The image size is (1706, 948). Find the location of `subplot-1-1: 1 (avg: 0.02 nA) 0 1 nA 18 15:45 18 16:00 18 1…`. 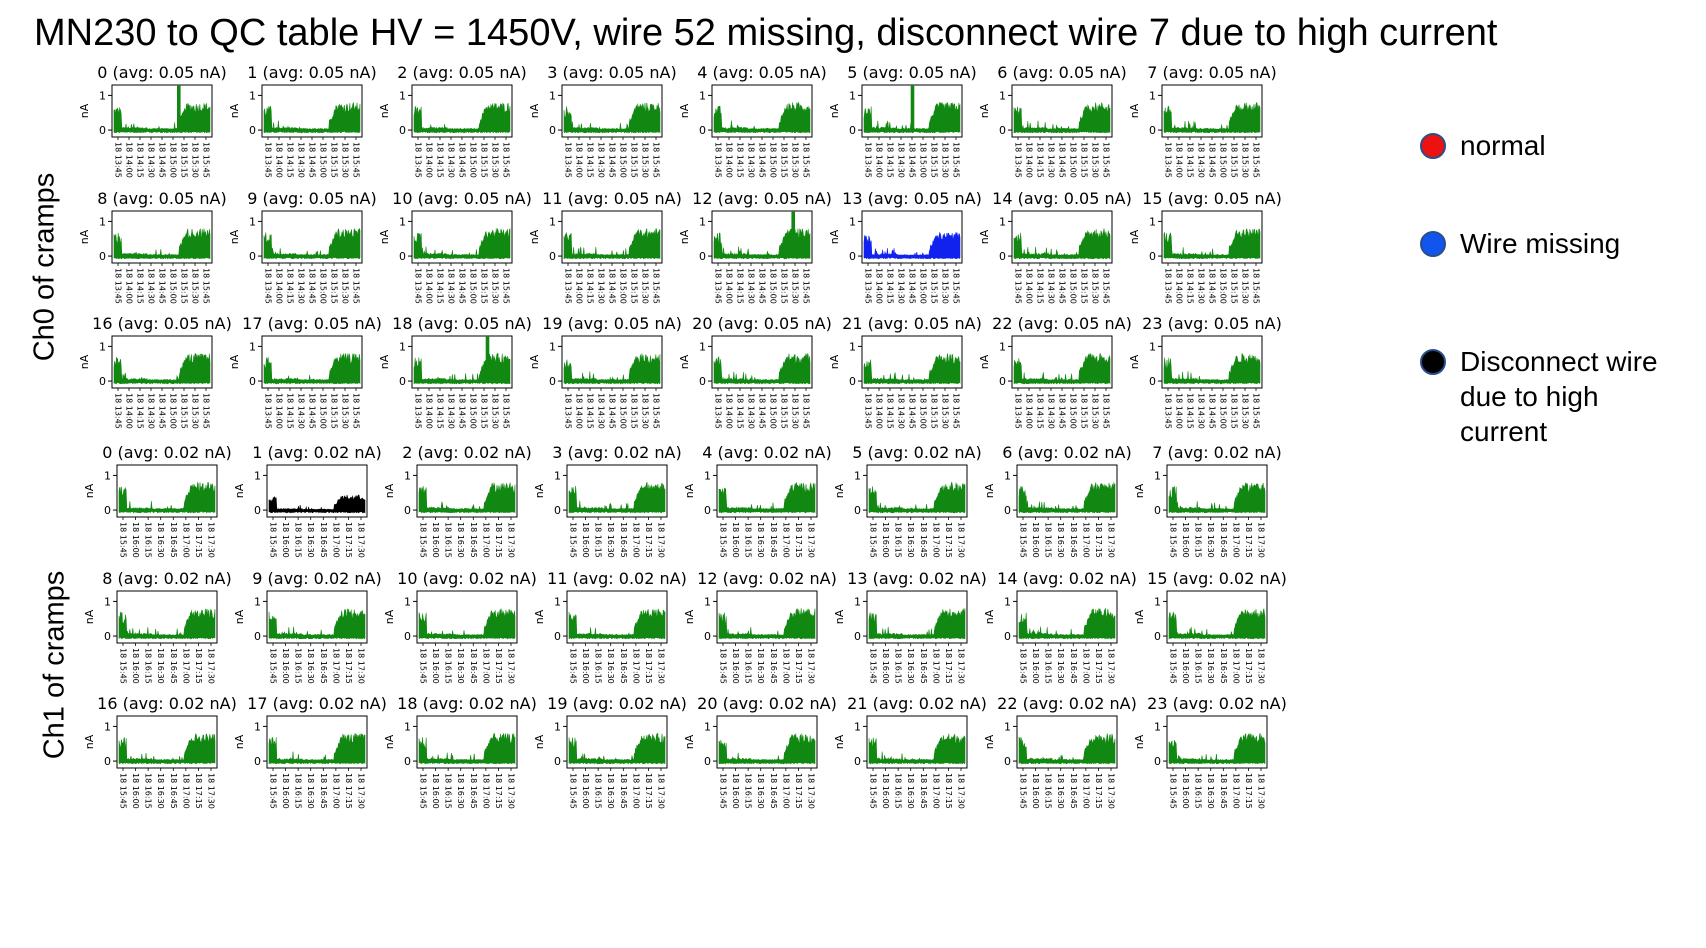

subplot-1-1: 1 (avg: 0.02 nA) 0 1 nA 18 15:45 18 16:00 18 1… is located at coordinates (307, 500).